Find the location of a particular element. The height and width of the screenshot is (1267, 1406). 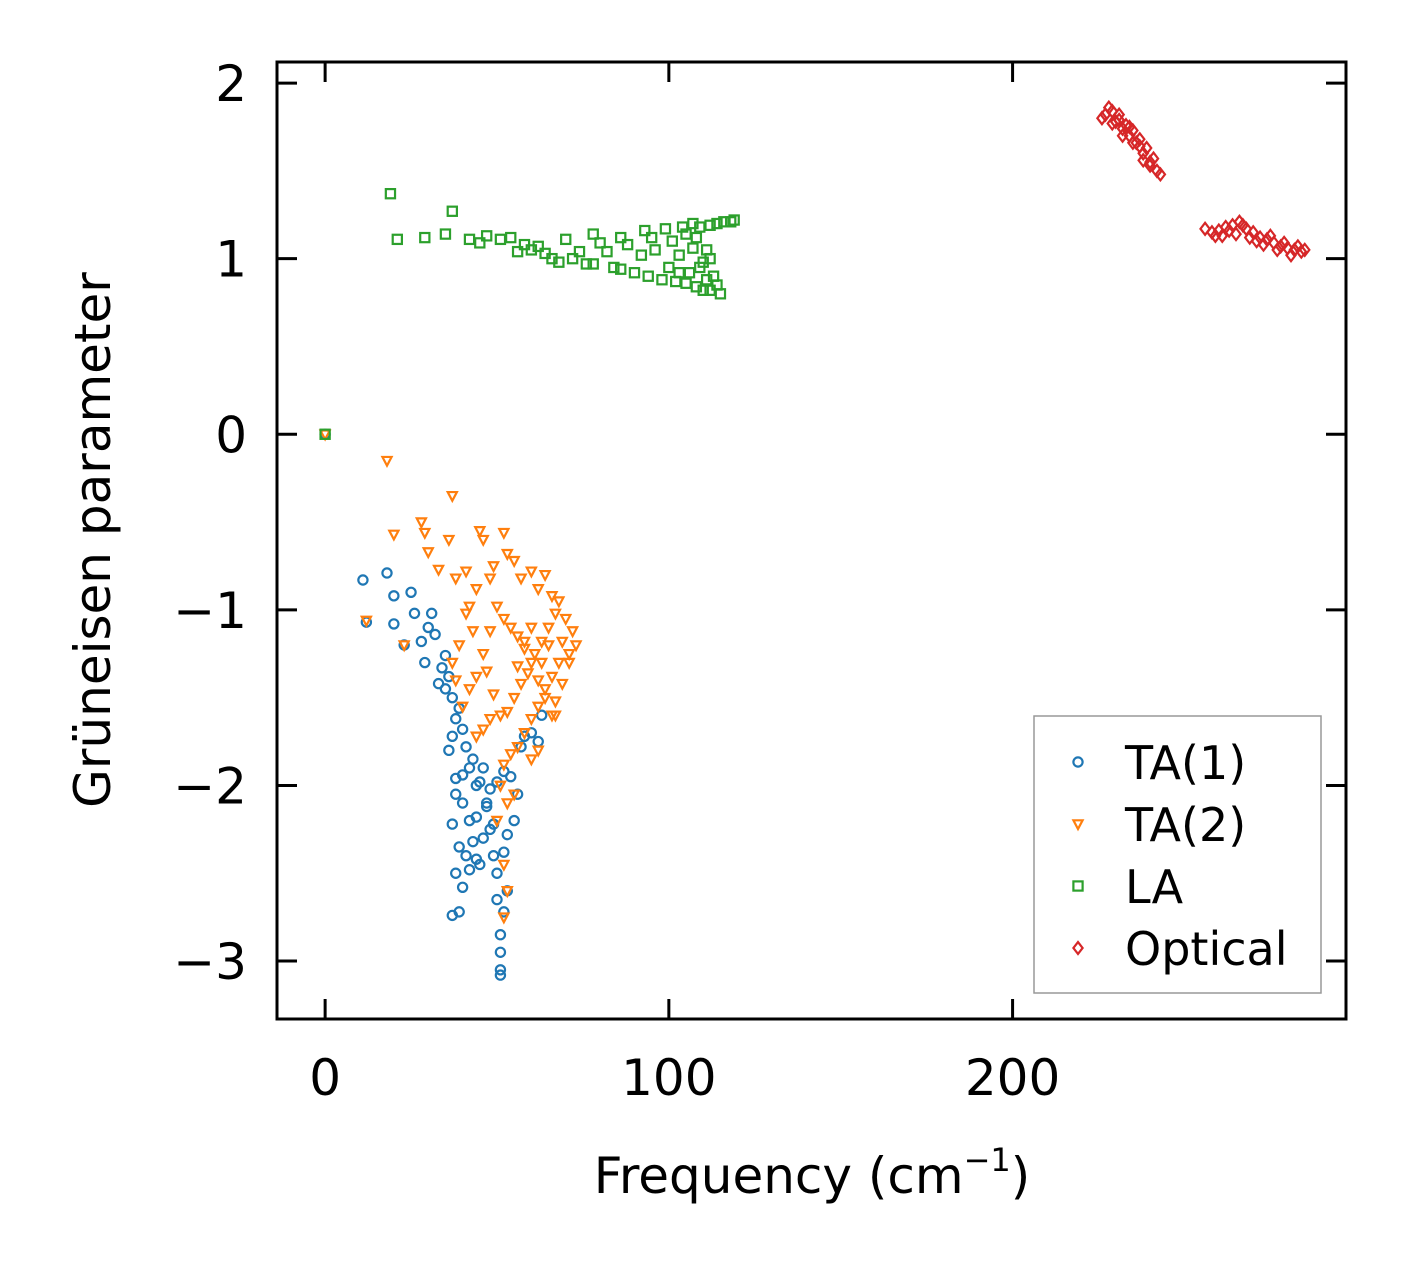

y-tick-label: −2 is located at coordinates (210, 786).